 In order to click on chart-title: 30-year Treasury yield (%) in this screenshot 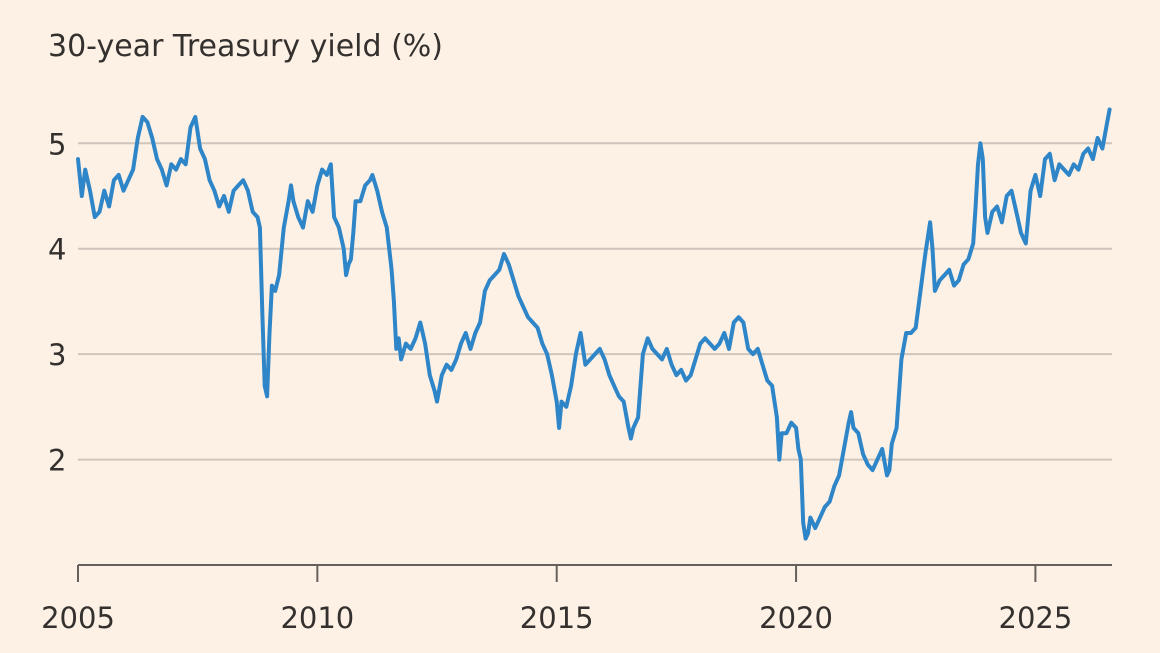, I will do `click(245, 46)`.